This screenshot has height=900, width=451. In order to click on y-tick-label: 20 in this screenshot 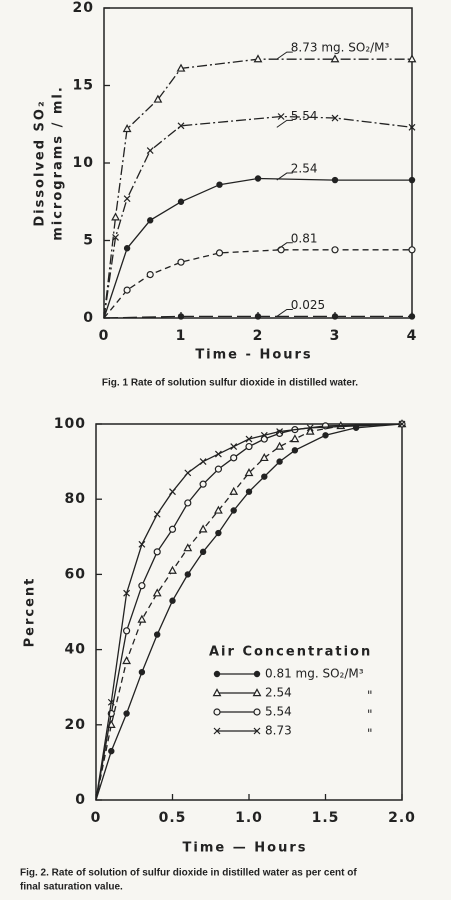, I will do `click(83, 8)`.